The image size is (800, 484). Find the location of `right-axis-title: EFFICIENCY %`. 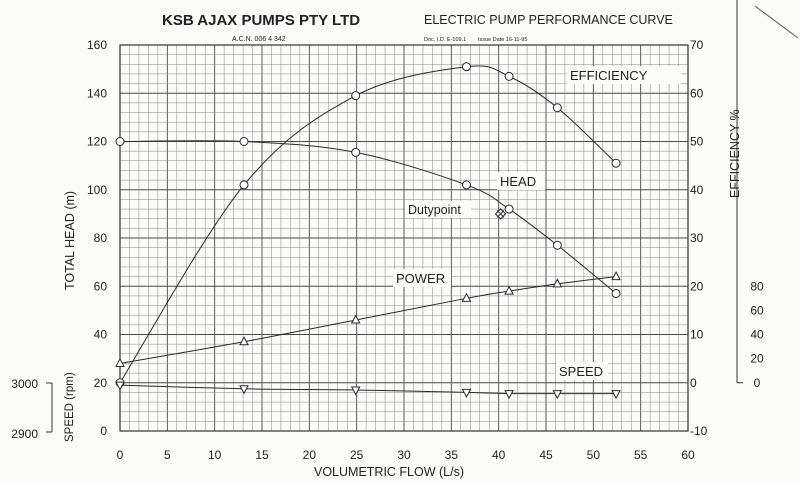

right-axis-title: EFFICIENCY % is located at coordinates (735, 153).